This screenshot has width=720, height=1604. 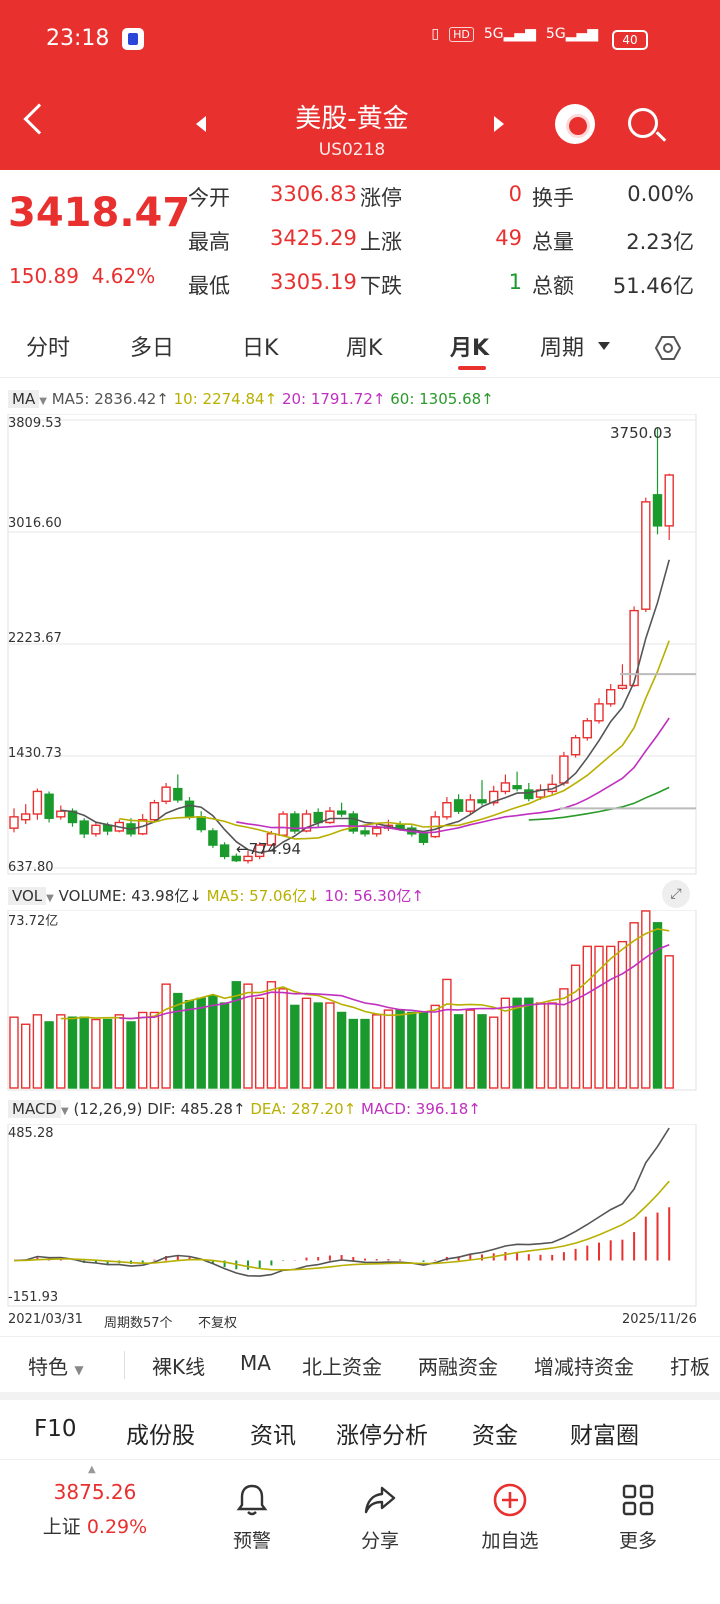 I want to click on open-value: 3306.83, so click(x=313, y=194).